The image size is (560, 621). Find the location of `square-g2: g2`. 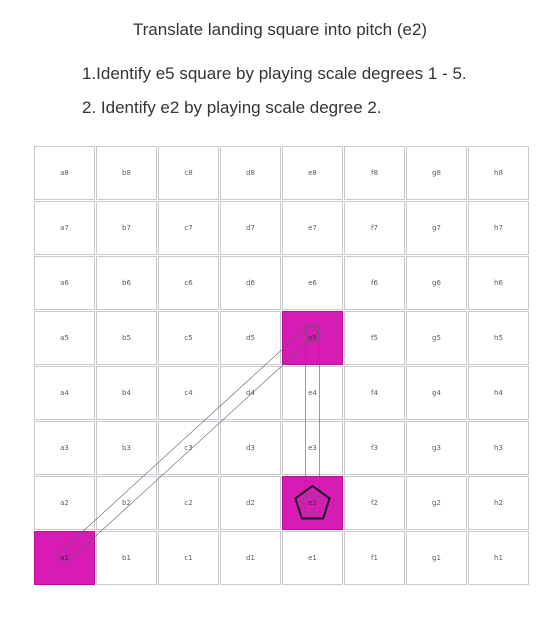

square-g2: g2 is located at coordinates (436, 503).